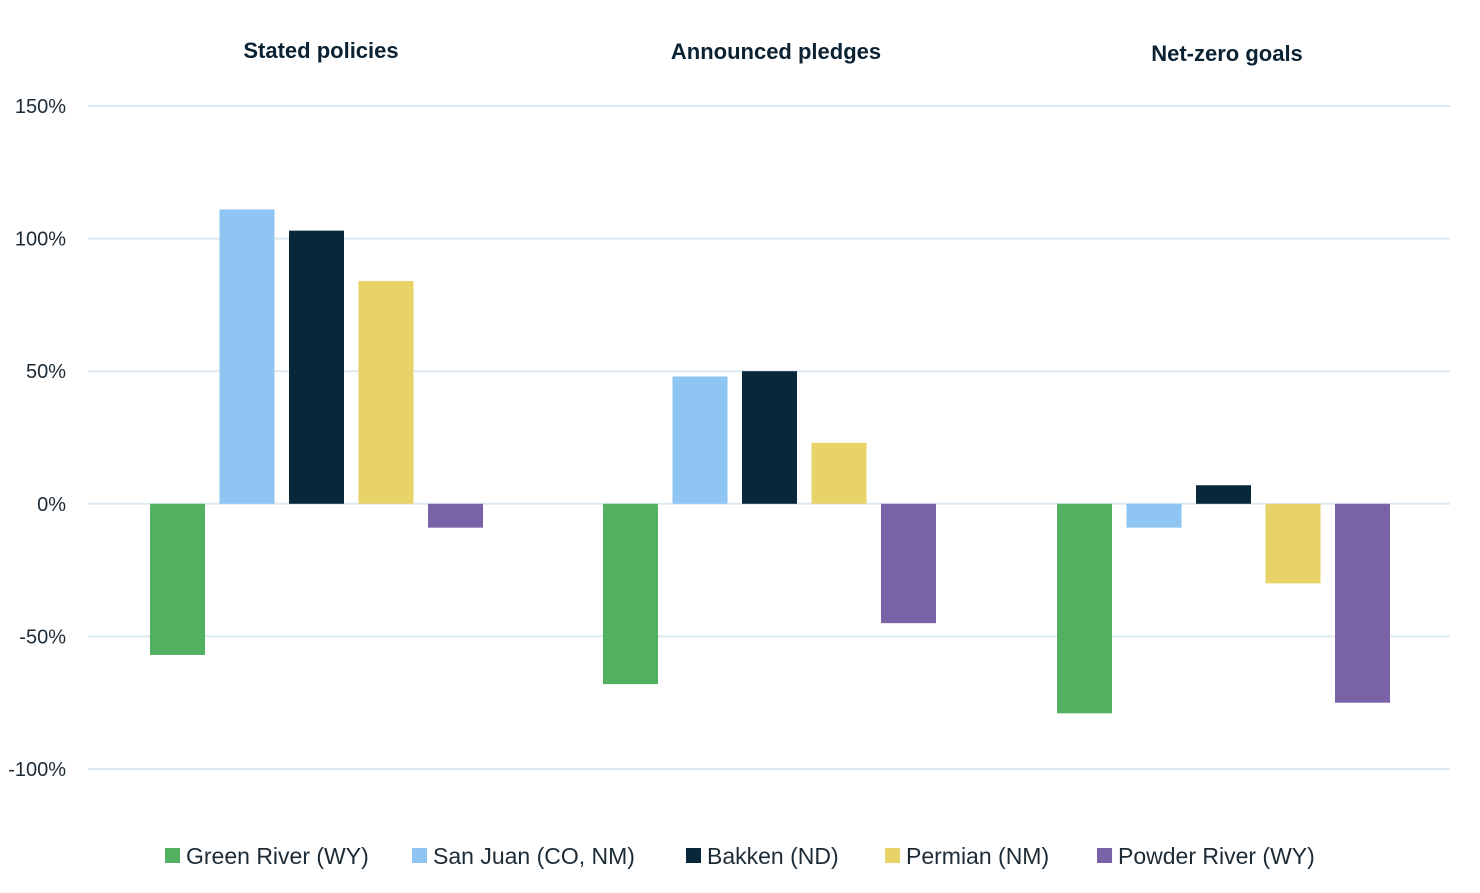 This screenshot has width=1480, height=893. What do you see at coordinates (1227, 53) in the screenshot?
I see `panel-title: Net-zero goals` at bounding box center [1227, 53].